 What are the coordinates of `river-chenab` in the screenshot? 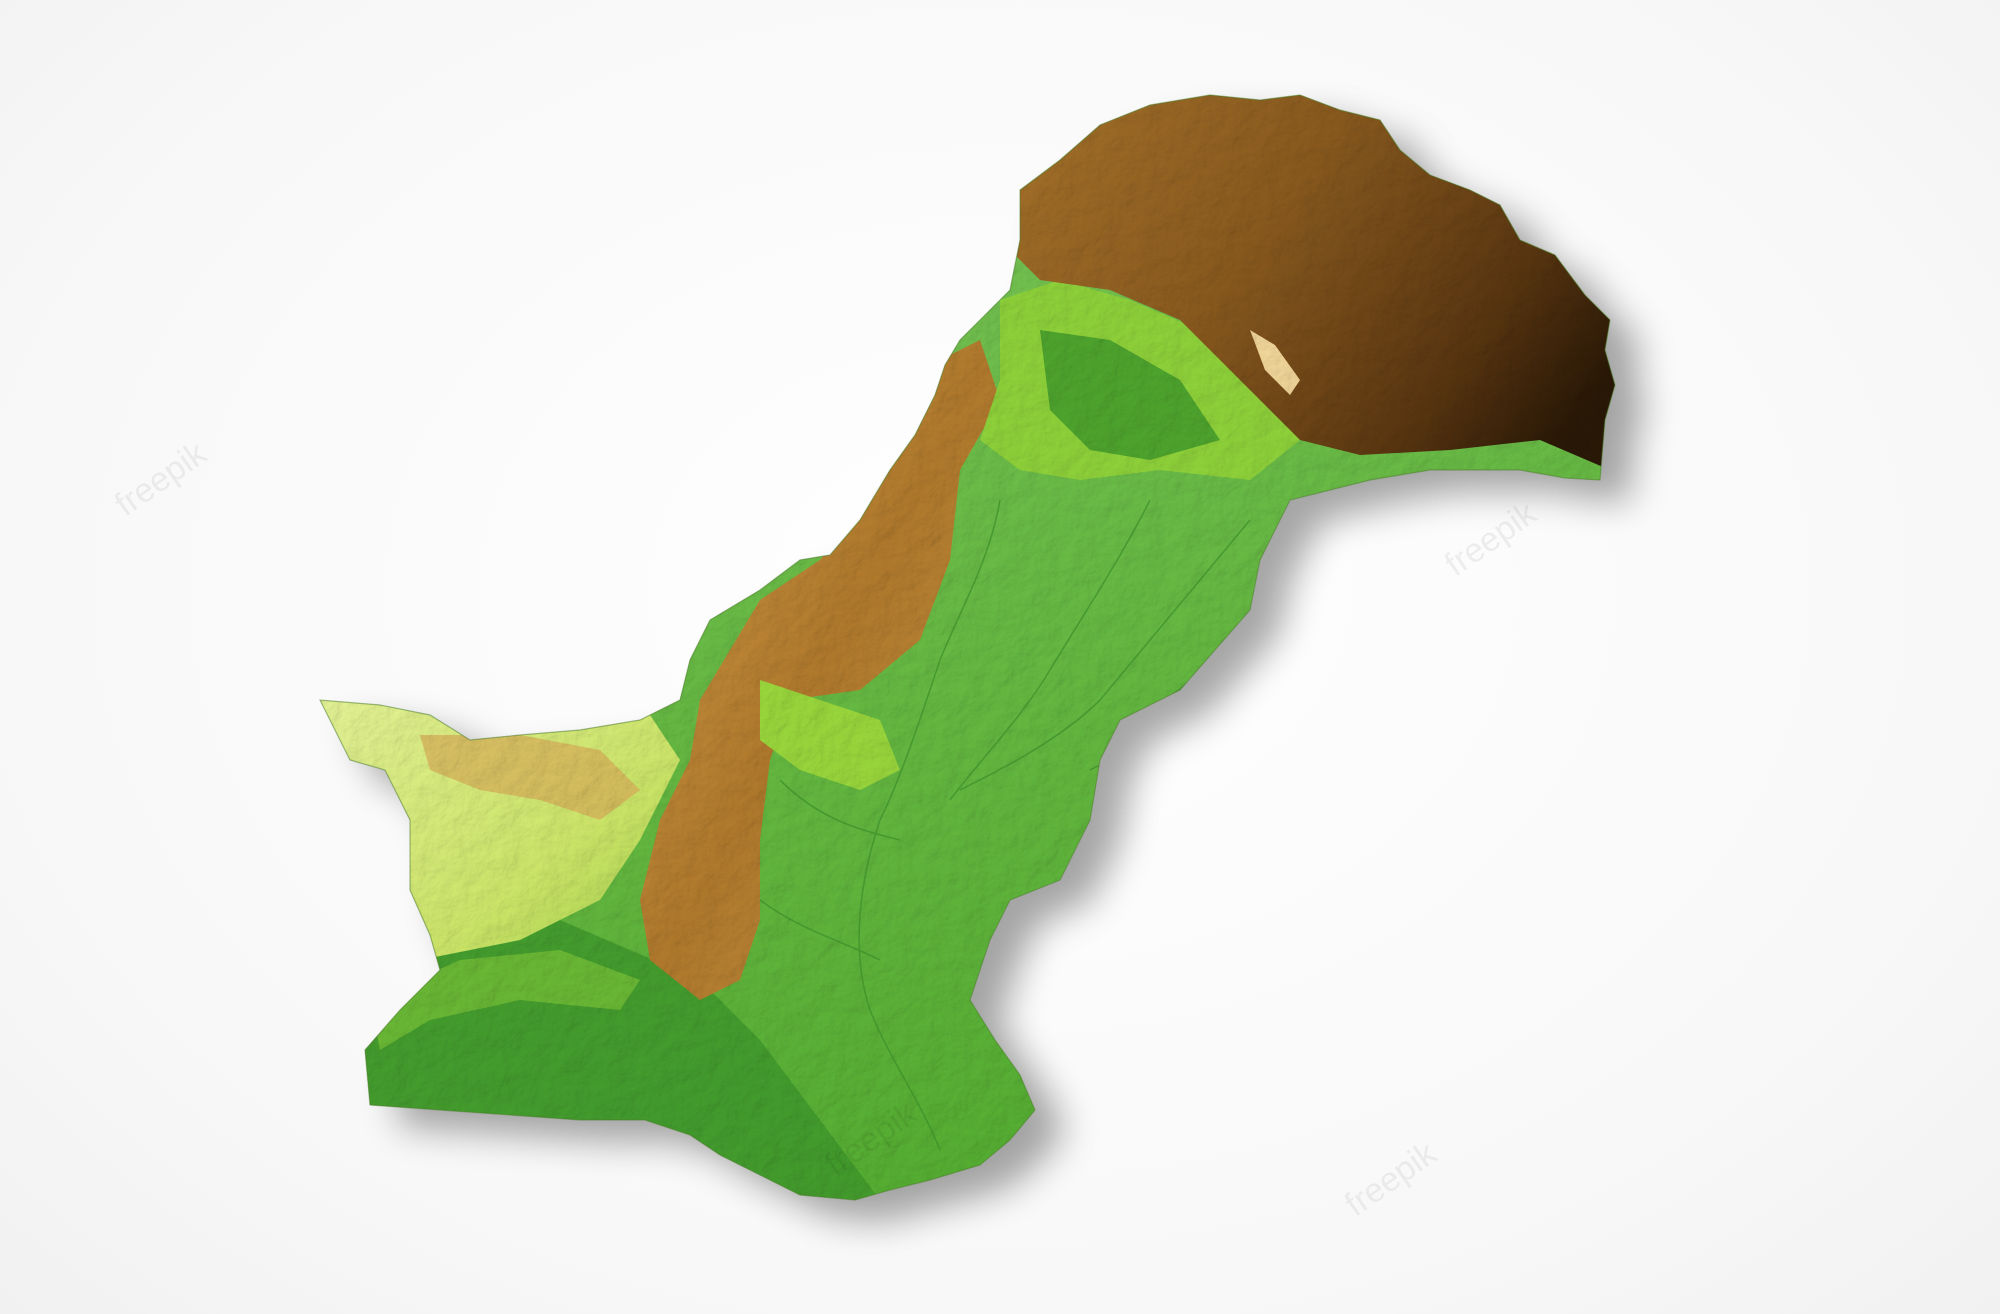 It's located at (1105, 655).